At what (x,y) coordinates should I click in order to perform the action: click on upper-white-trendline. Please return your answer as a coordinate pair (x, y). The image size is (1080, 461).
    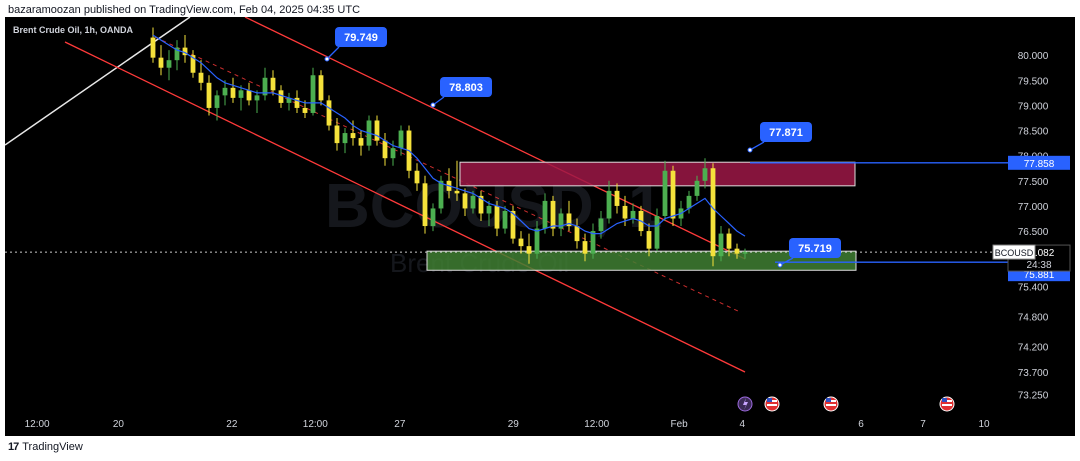
    Looking at the image, I should click on (98, 81).